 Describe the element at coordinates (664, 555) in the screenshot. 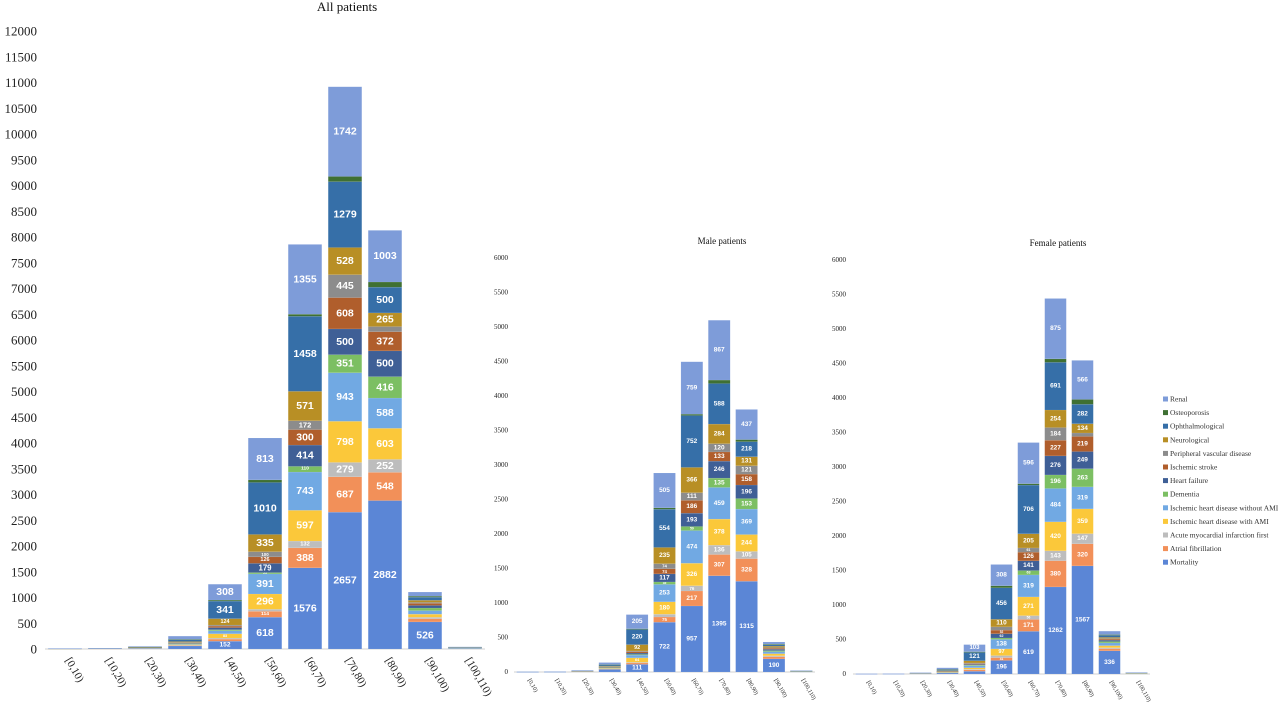

I see `data-label: 235` at that location.